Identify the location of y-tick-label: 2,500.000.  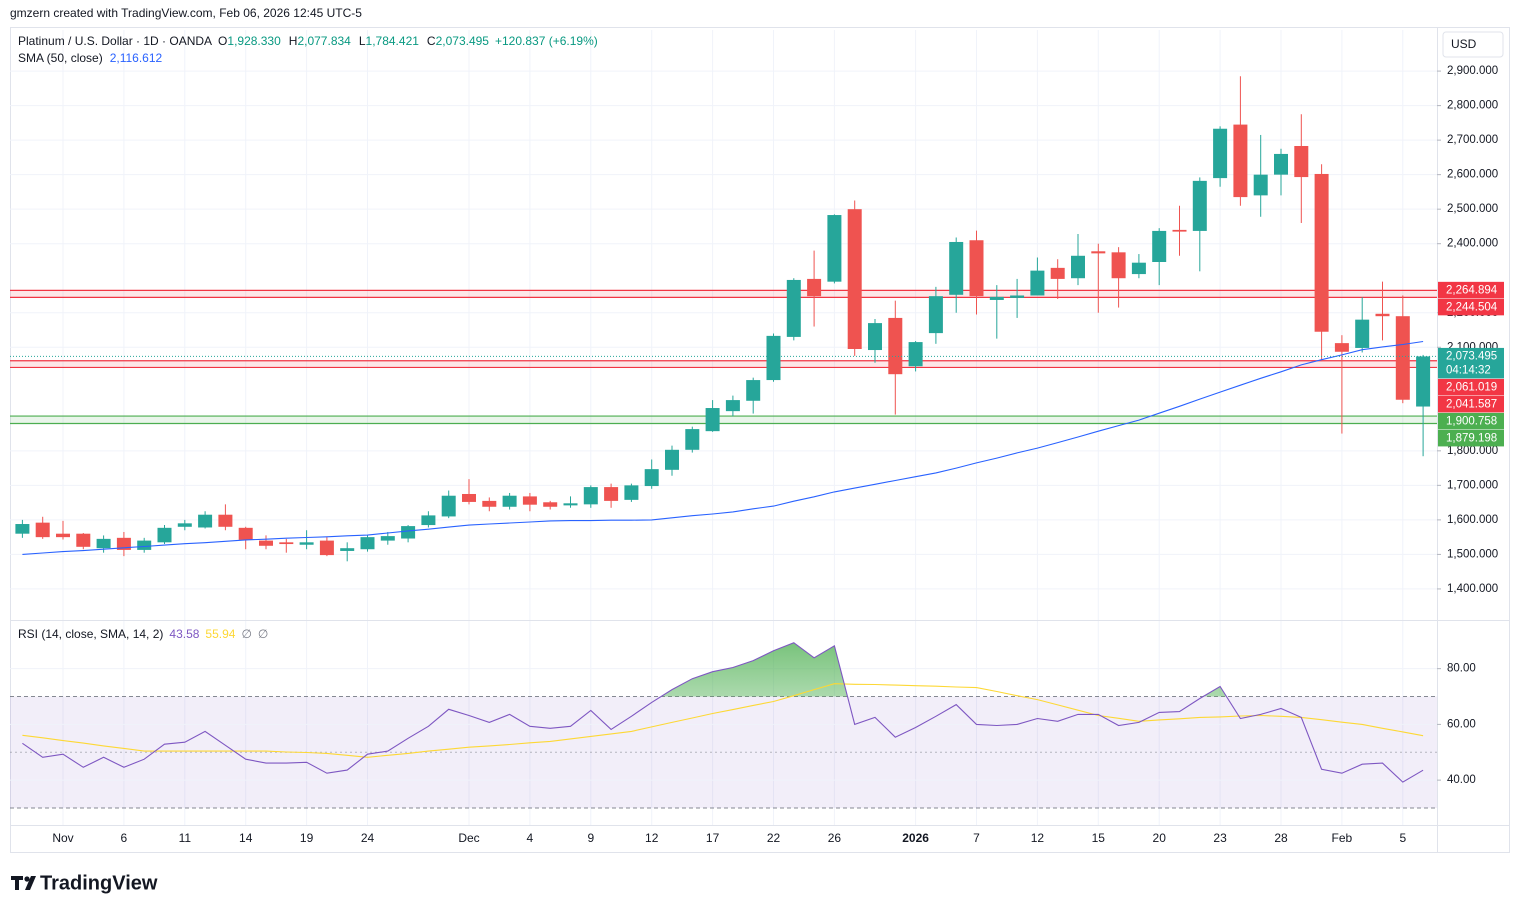
(1472, 209).